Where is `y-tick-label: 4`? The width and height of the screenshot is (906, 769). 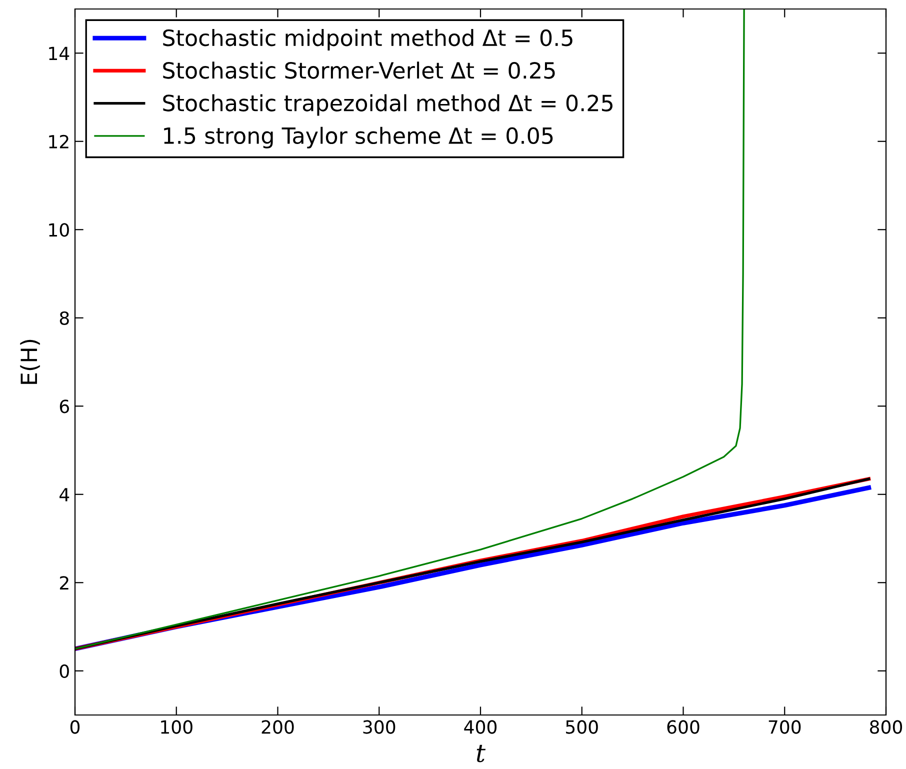
y-tick-label: 4 is located at coordinates (65, 495).